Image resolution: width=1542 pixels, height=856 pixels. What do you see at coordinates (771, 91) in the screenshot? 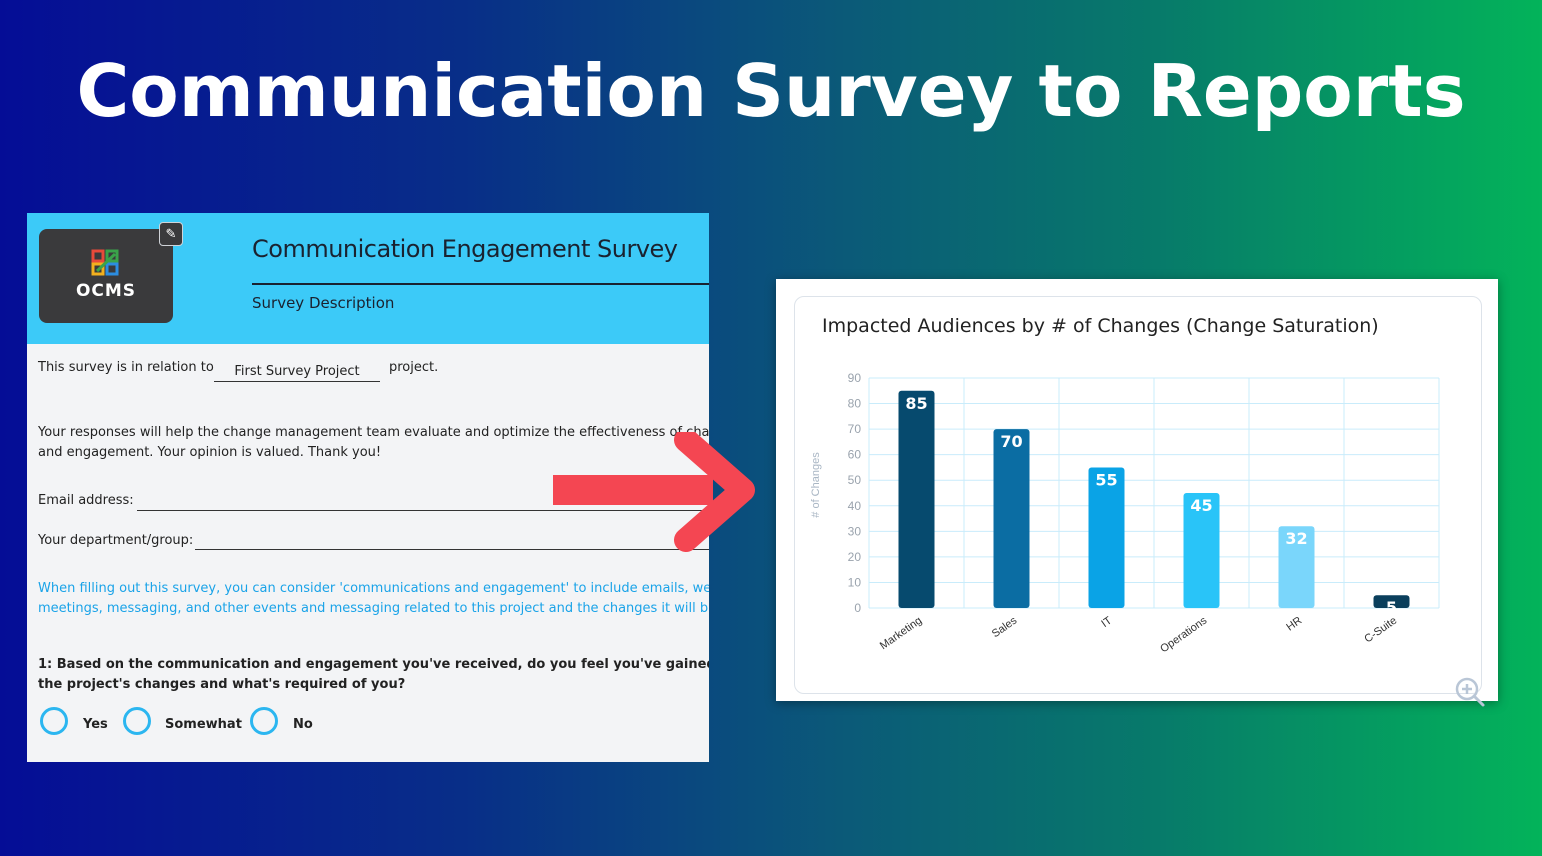
I see `headline: Communication Survey to Reports` at bounding box center [771, 91].